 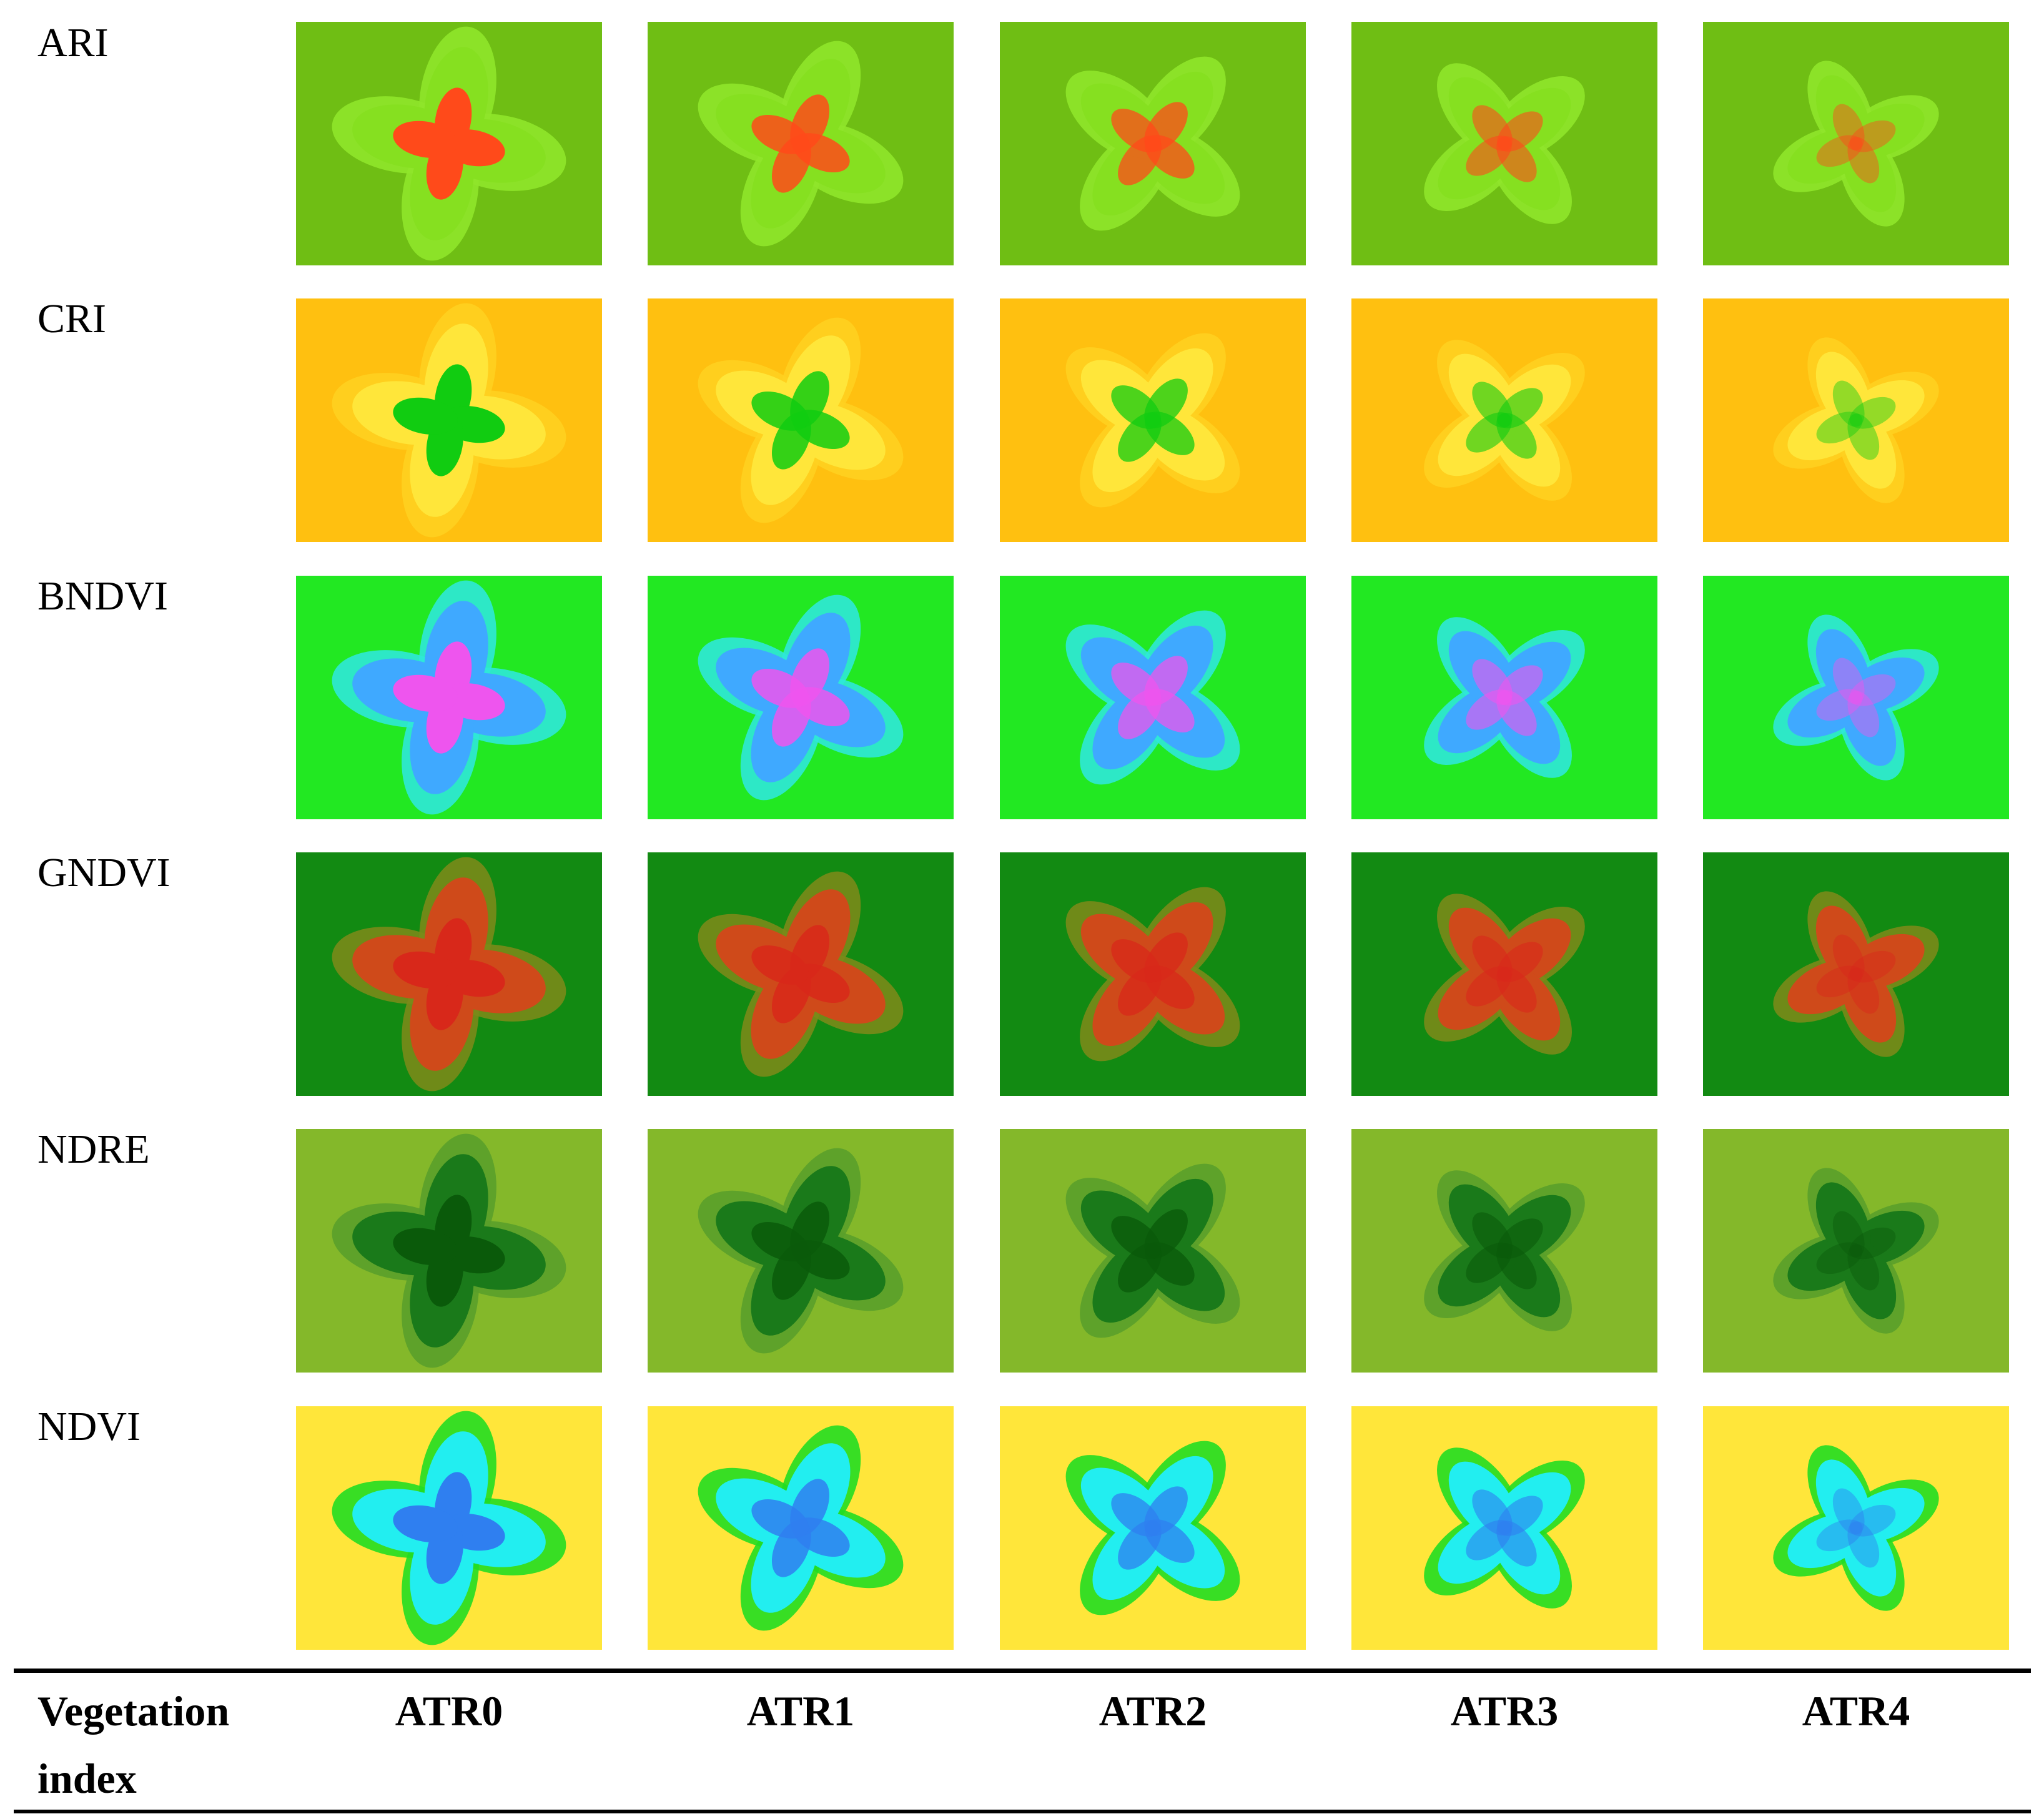 I want to click on header-atr3: ATR3, so click(x=1505, y=1711).